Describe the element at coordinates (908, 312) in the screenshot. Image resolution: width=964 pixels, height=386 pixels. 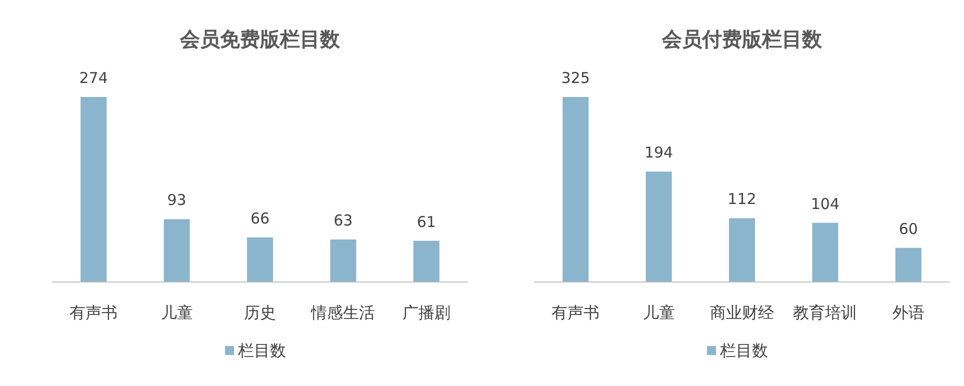
I see `x-tick-label: 外语` at that location.